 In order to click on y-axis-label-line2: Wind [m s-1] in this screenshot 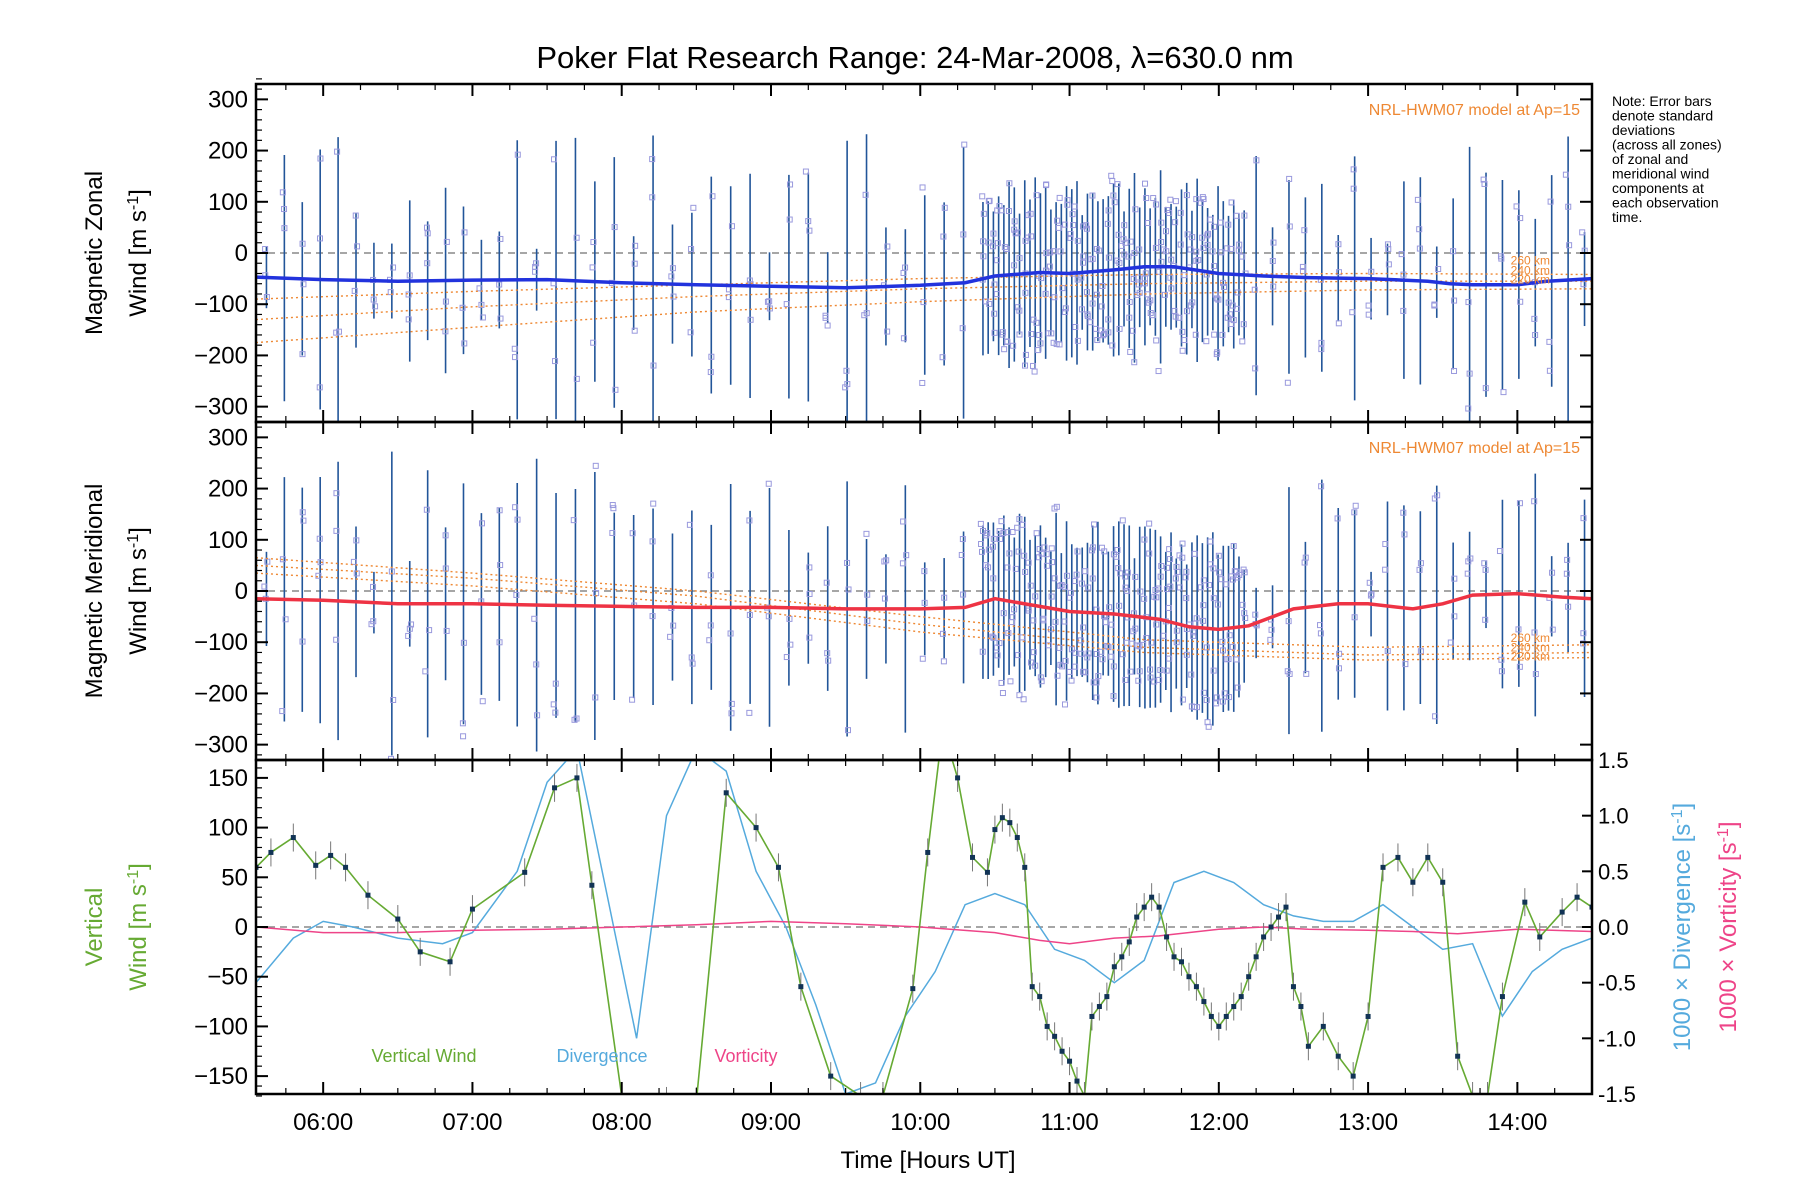, I will do `click(139, 927)`.